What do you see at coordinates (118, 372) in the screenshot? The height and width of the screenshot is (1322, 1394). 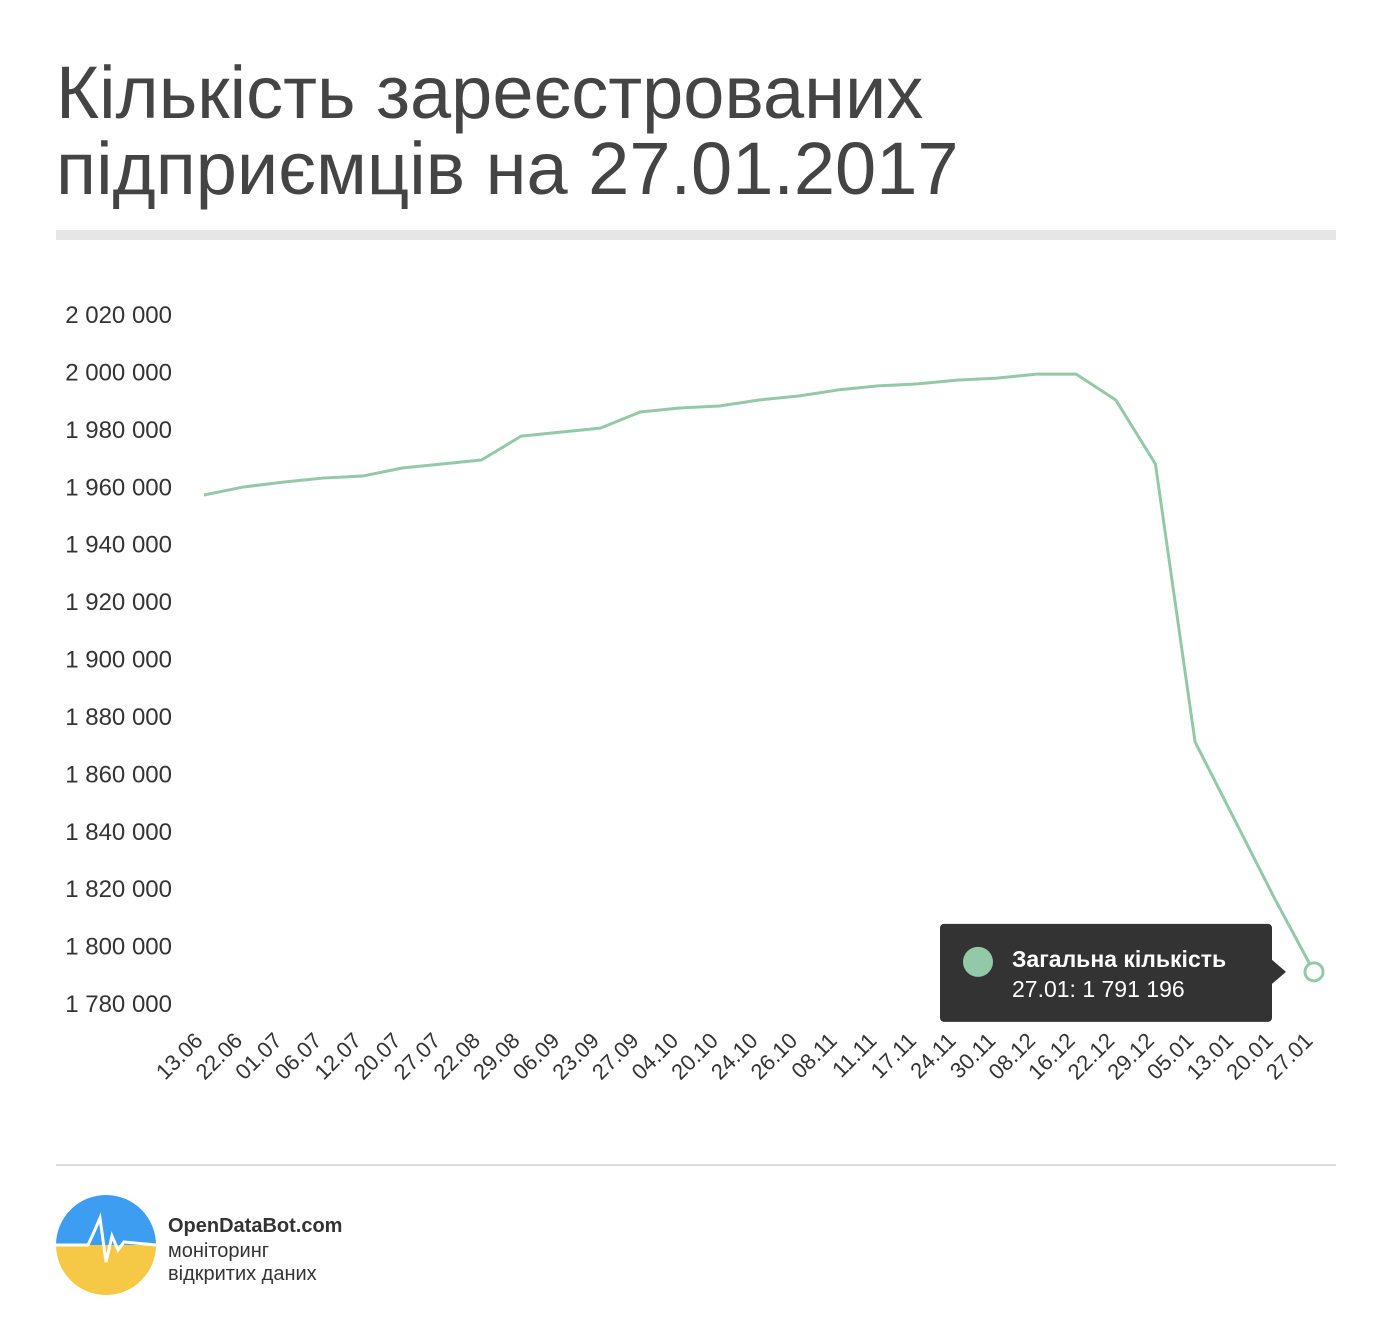 I see `y-tick-label: 2 000 000` at bounding box center [118, 372].